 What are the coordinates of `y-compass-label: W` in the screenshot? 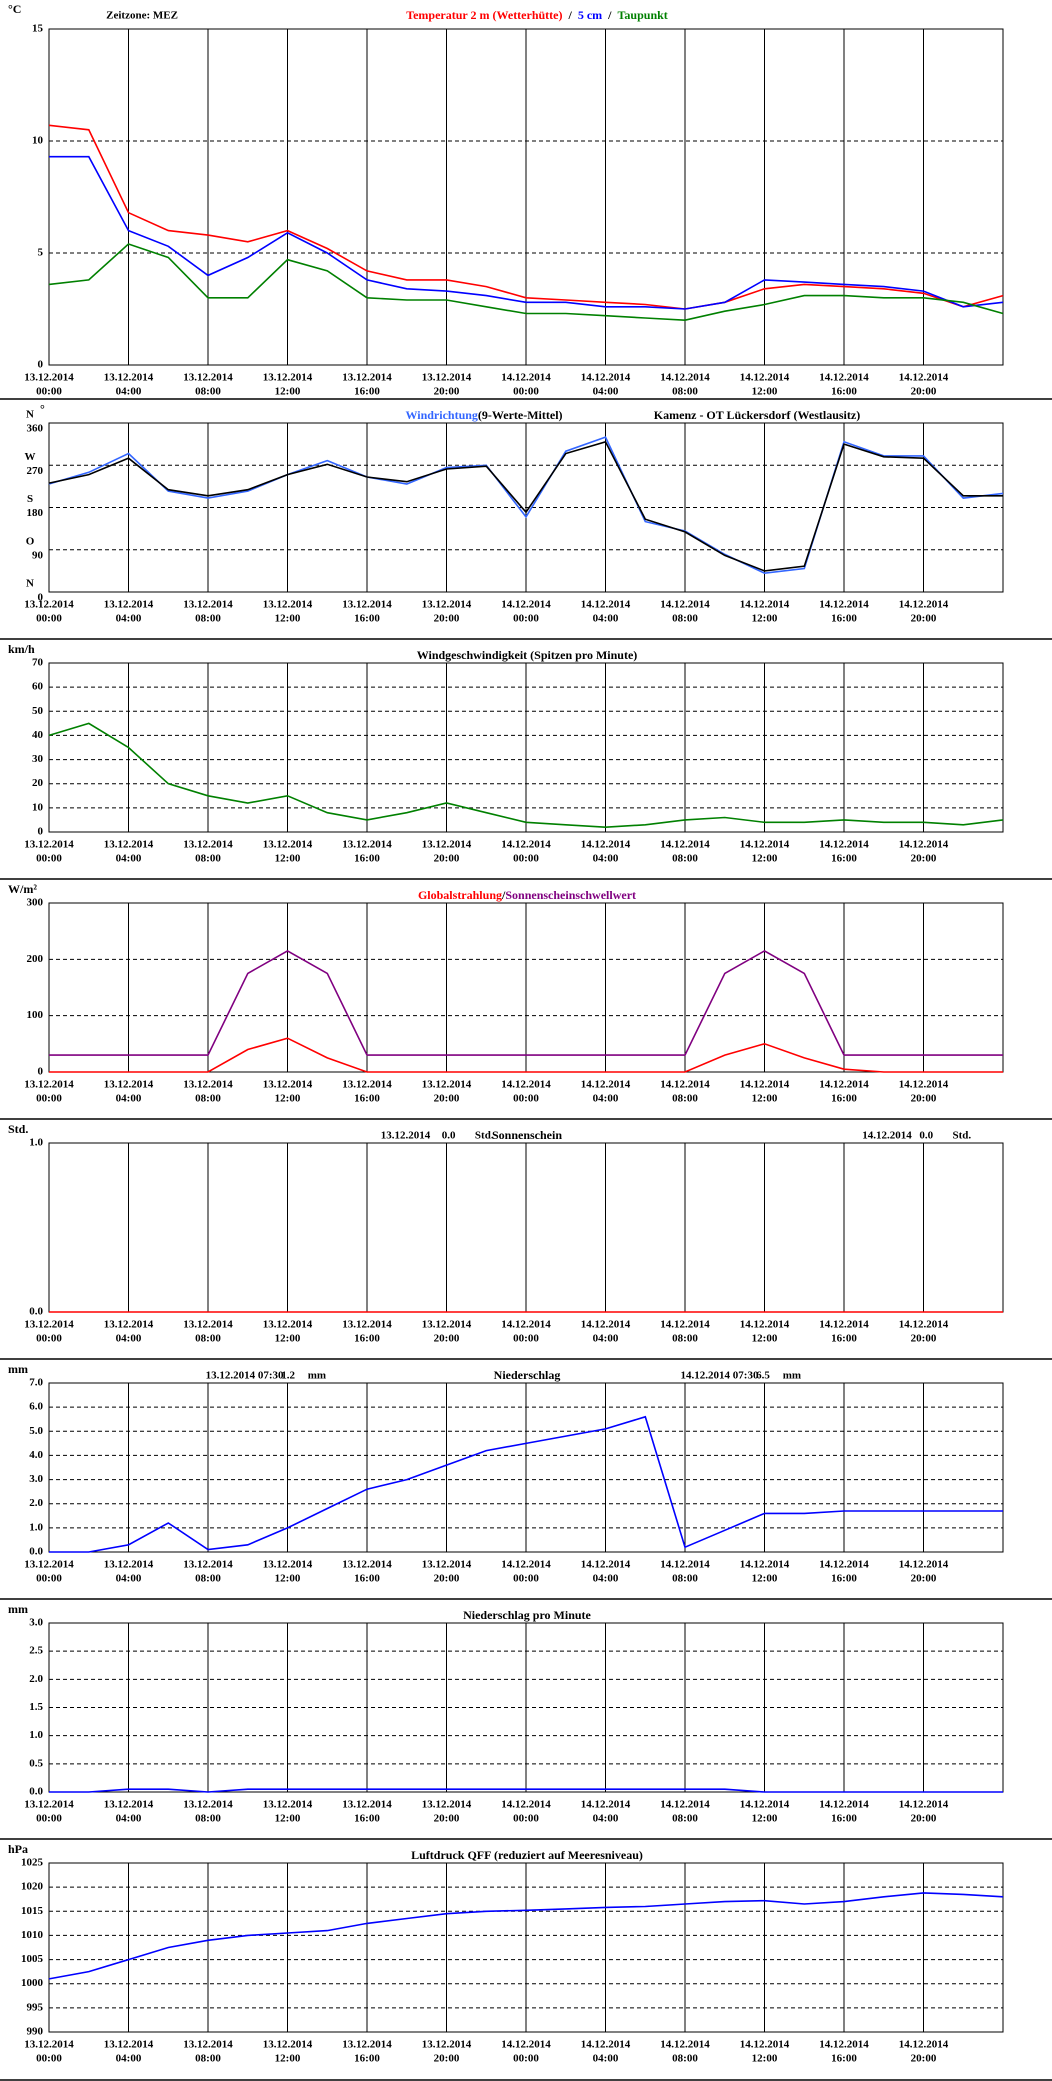 It's located at (30, 457).